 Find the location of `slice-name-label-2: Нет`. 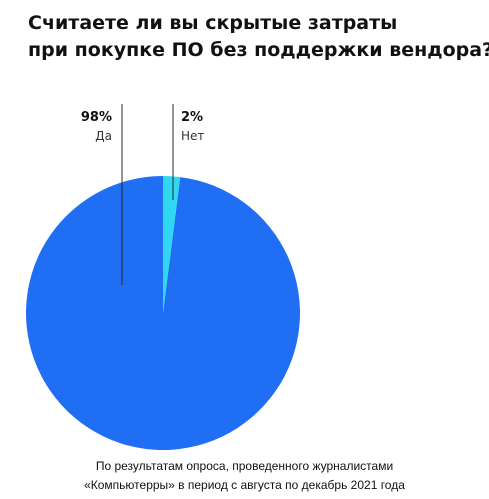

slice-name-label-2: Нет is located at coordinates (192, 136).